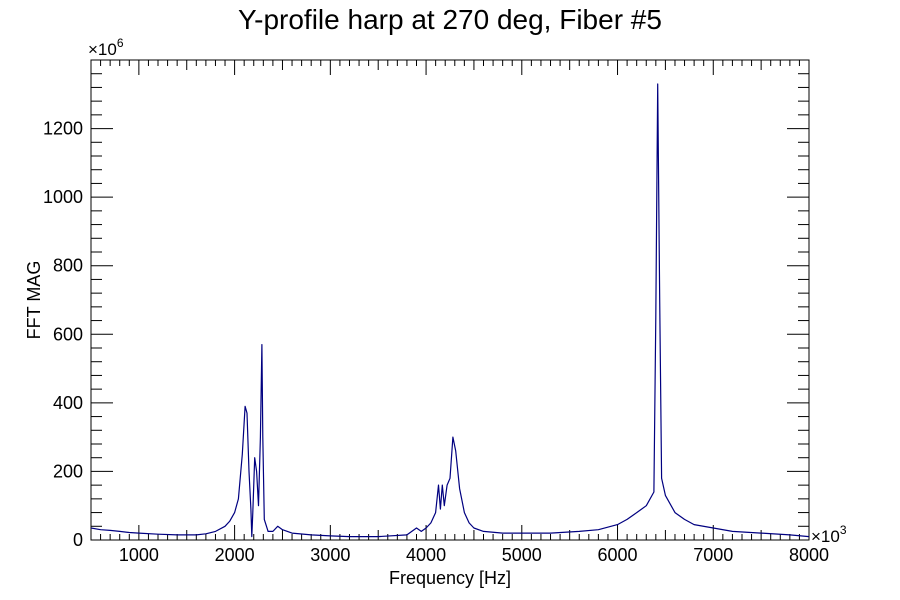 Image resolution: width=900 pixels, height=600 pixels. What do you see at coordinates (426, 555) in the screenshot?
I see `x-tick-label: 4000` at bounding box center [426, 555].